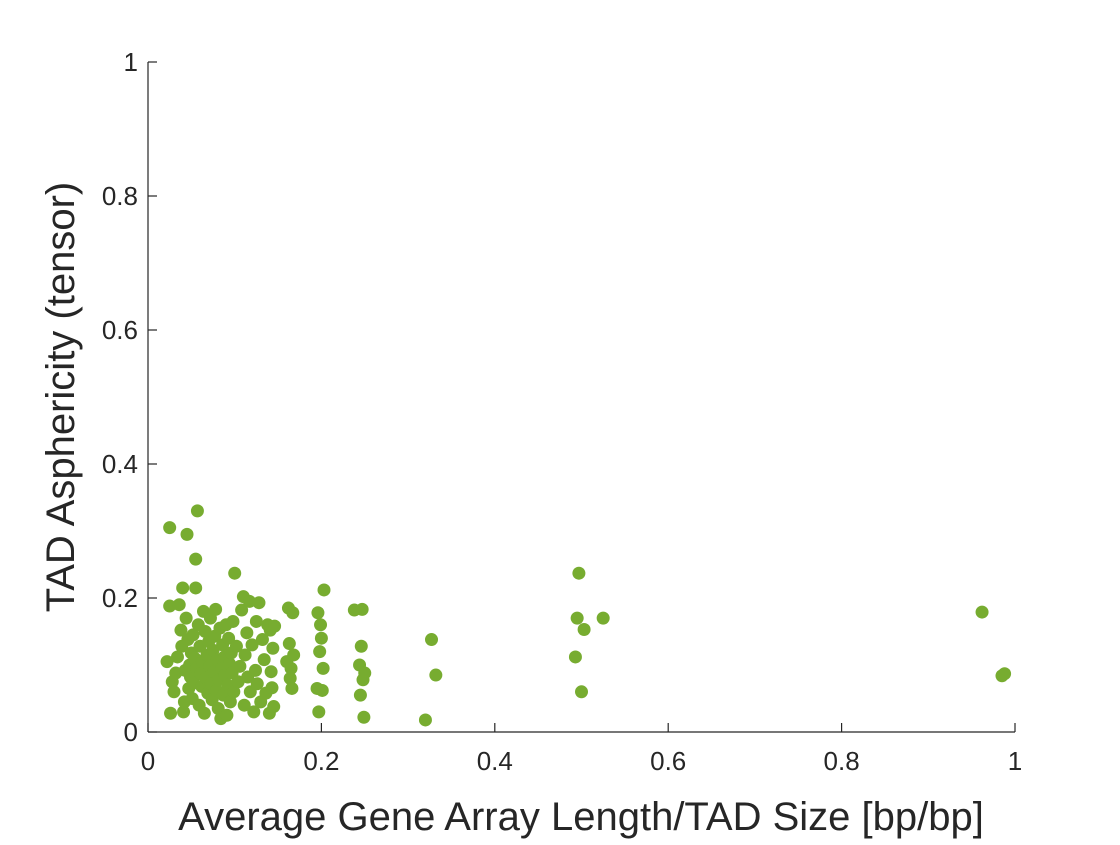  I want to click on x-tick-label: 0.4, so click(495, 761).